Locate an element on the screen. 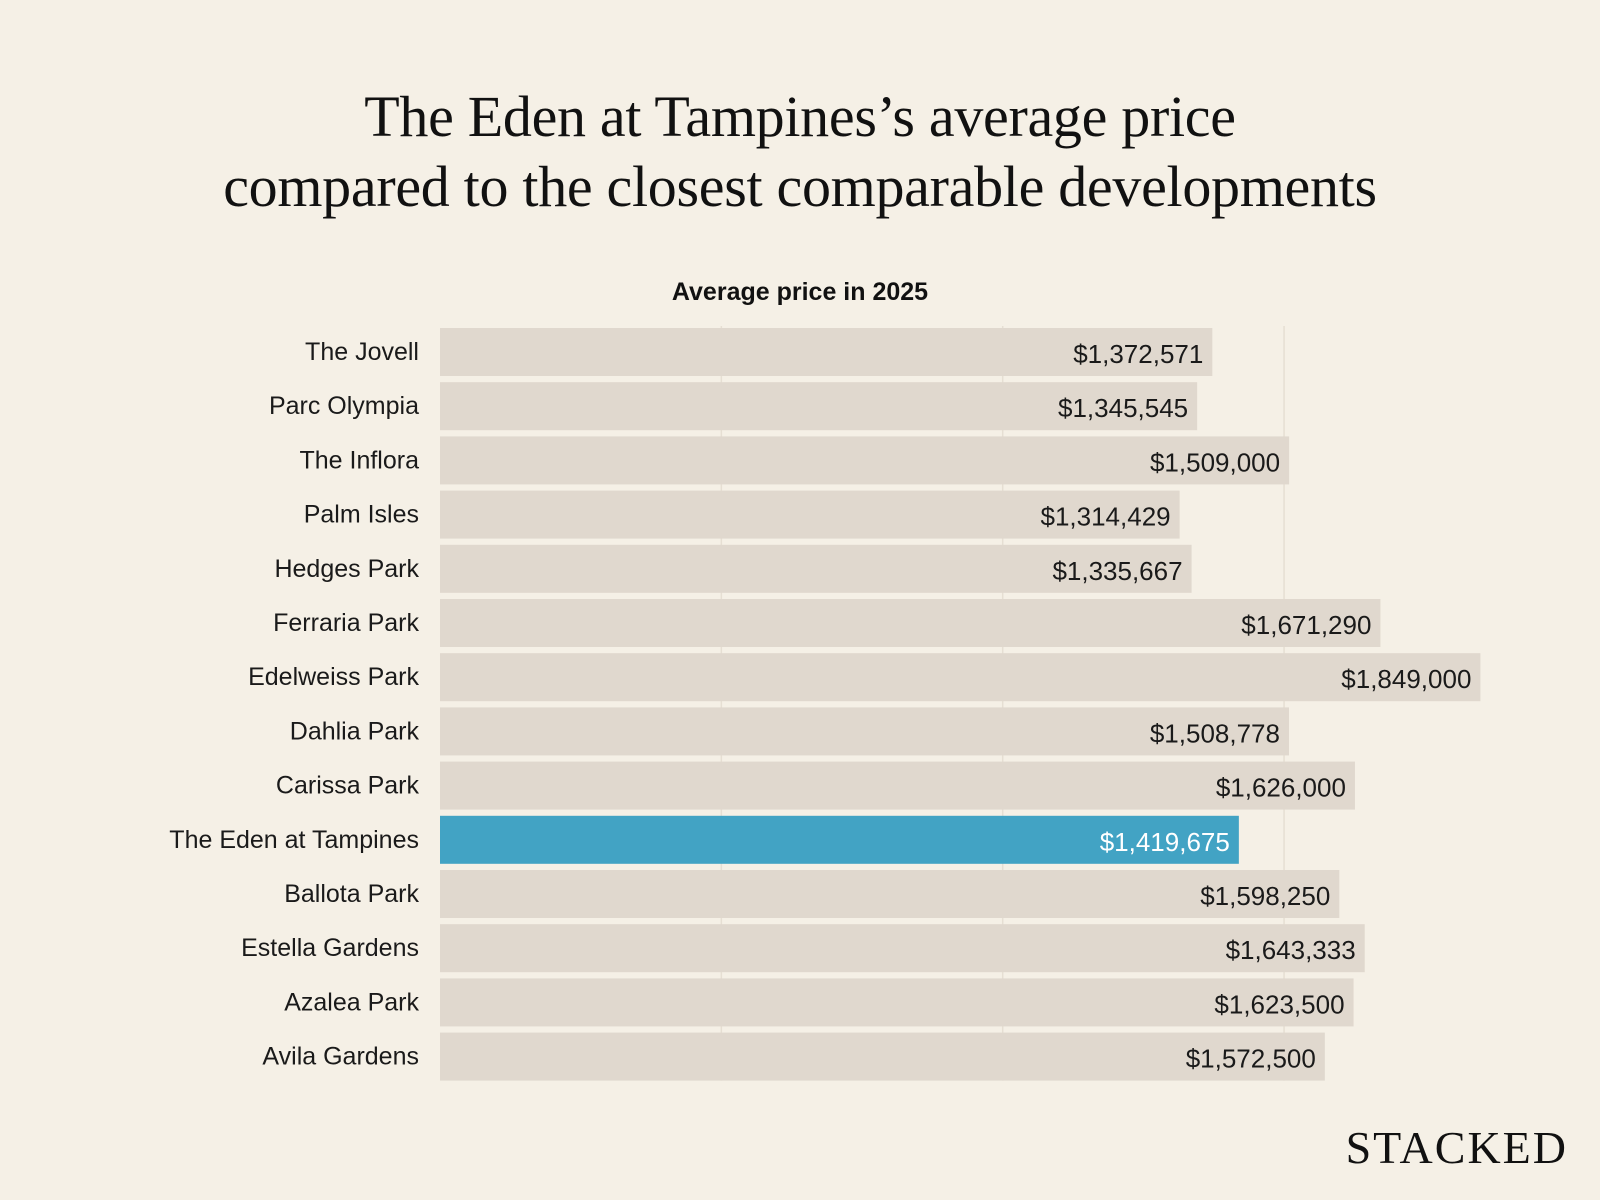  value-label: $1,345,545 is located at coordinates (1123, 408).